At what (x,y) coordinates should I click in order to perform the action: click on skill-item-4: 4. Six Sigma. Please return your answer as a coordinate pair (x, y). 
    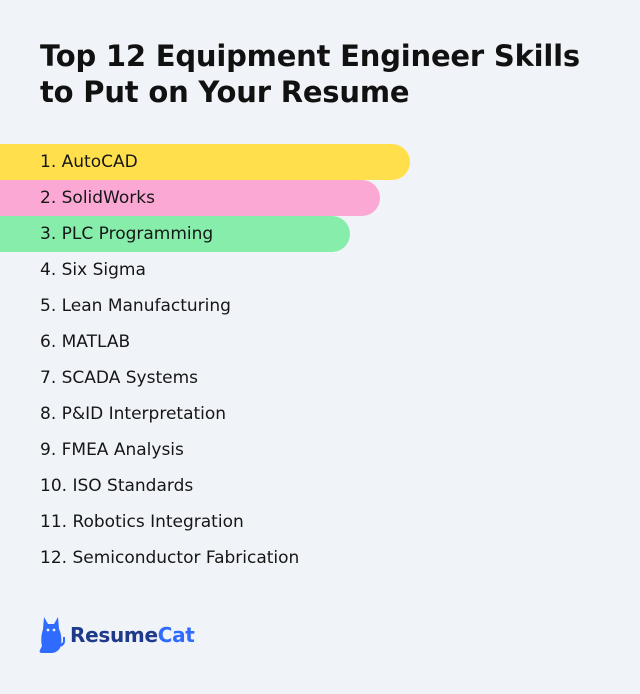
    Looking at the image, I should click on (320, 270).